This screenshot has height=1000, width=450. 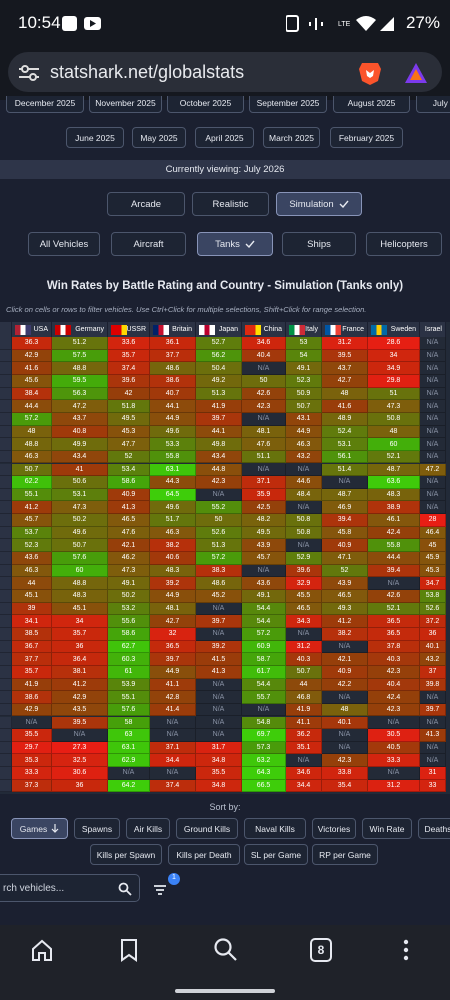 I want to click on win-rate-cell: 39.7, so click(x=173, y=659).